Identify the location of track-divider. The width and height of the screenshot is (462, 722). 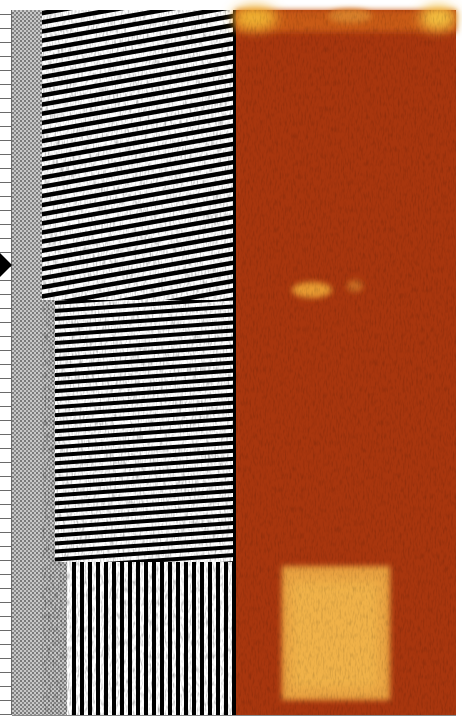
(234, 362).